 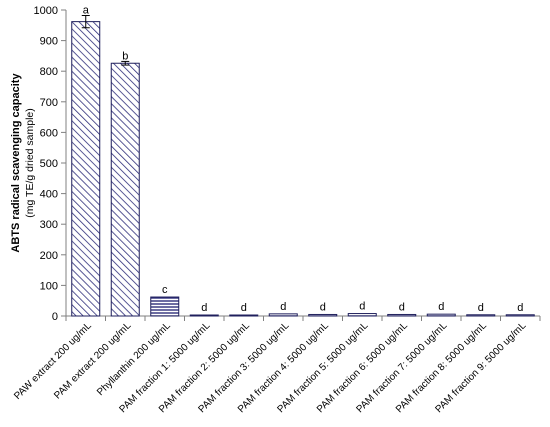 What do you see at coordinates (125, 56) in the screenshot?
I see `significance-label: b` at bounding box center [125, 56].